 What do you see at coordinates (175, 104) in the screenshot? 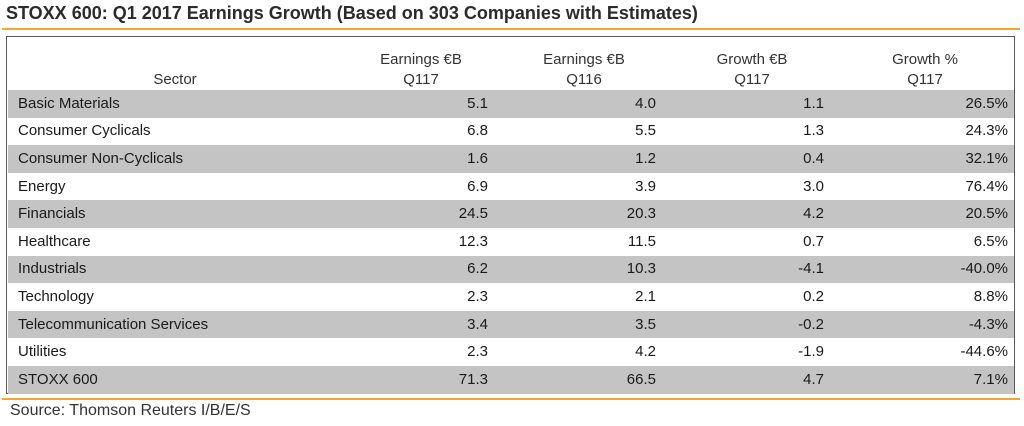
I see `cell-sector: Basic Materials` at bounding box center [175, 104].